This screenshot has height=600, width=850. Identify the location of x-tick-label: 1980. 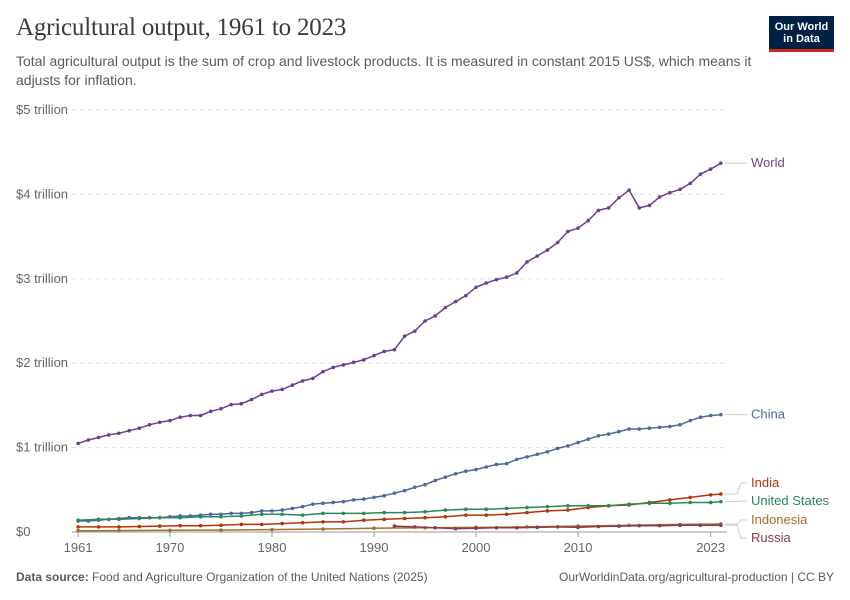
(272, 547).